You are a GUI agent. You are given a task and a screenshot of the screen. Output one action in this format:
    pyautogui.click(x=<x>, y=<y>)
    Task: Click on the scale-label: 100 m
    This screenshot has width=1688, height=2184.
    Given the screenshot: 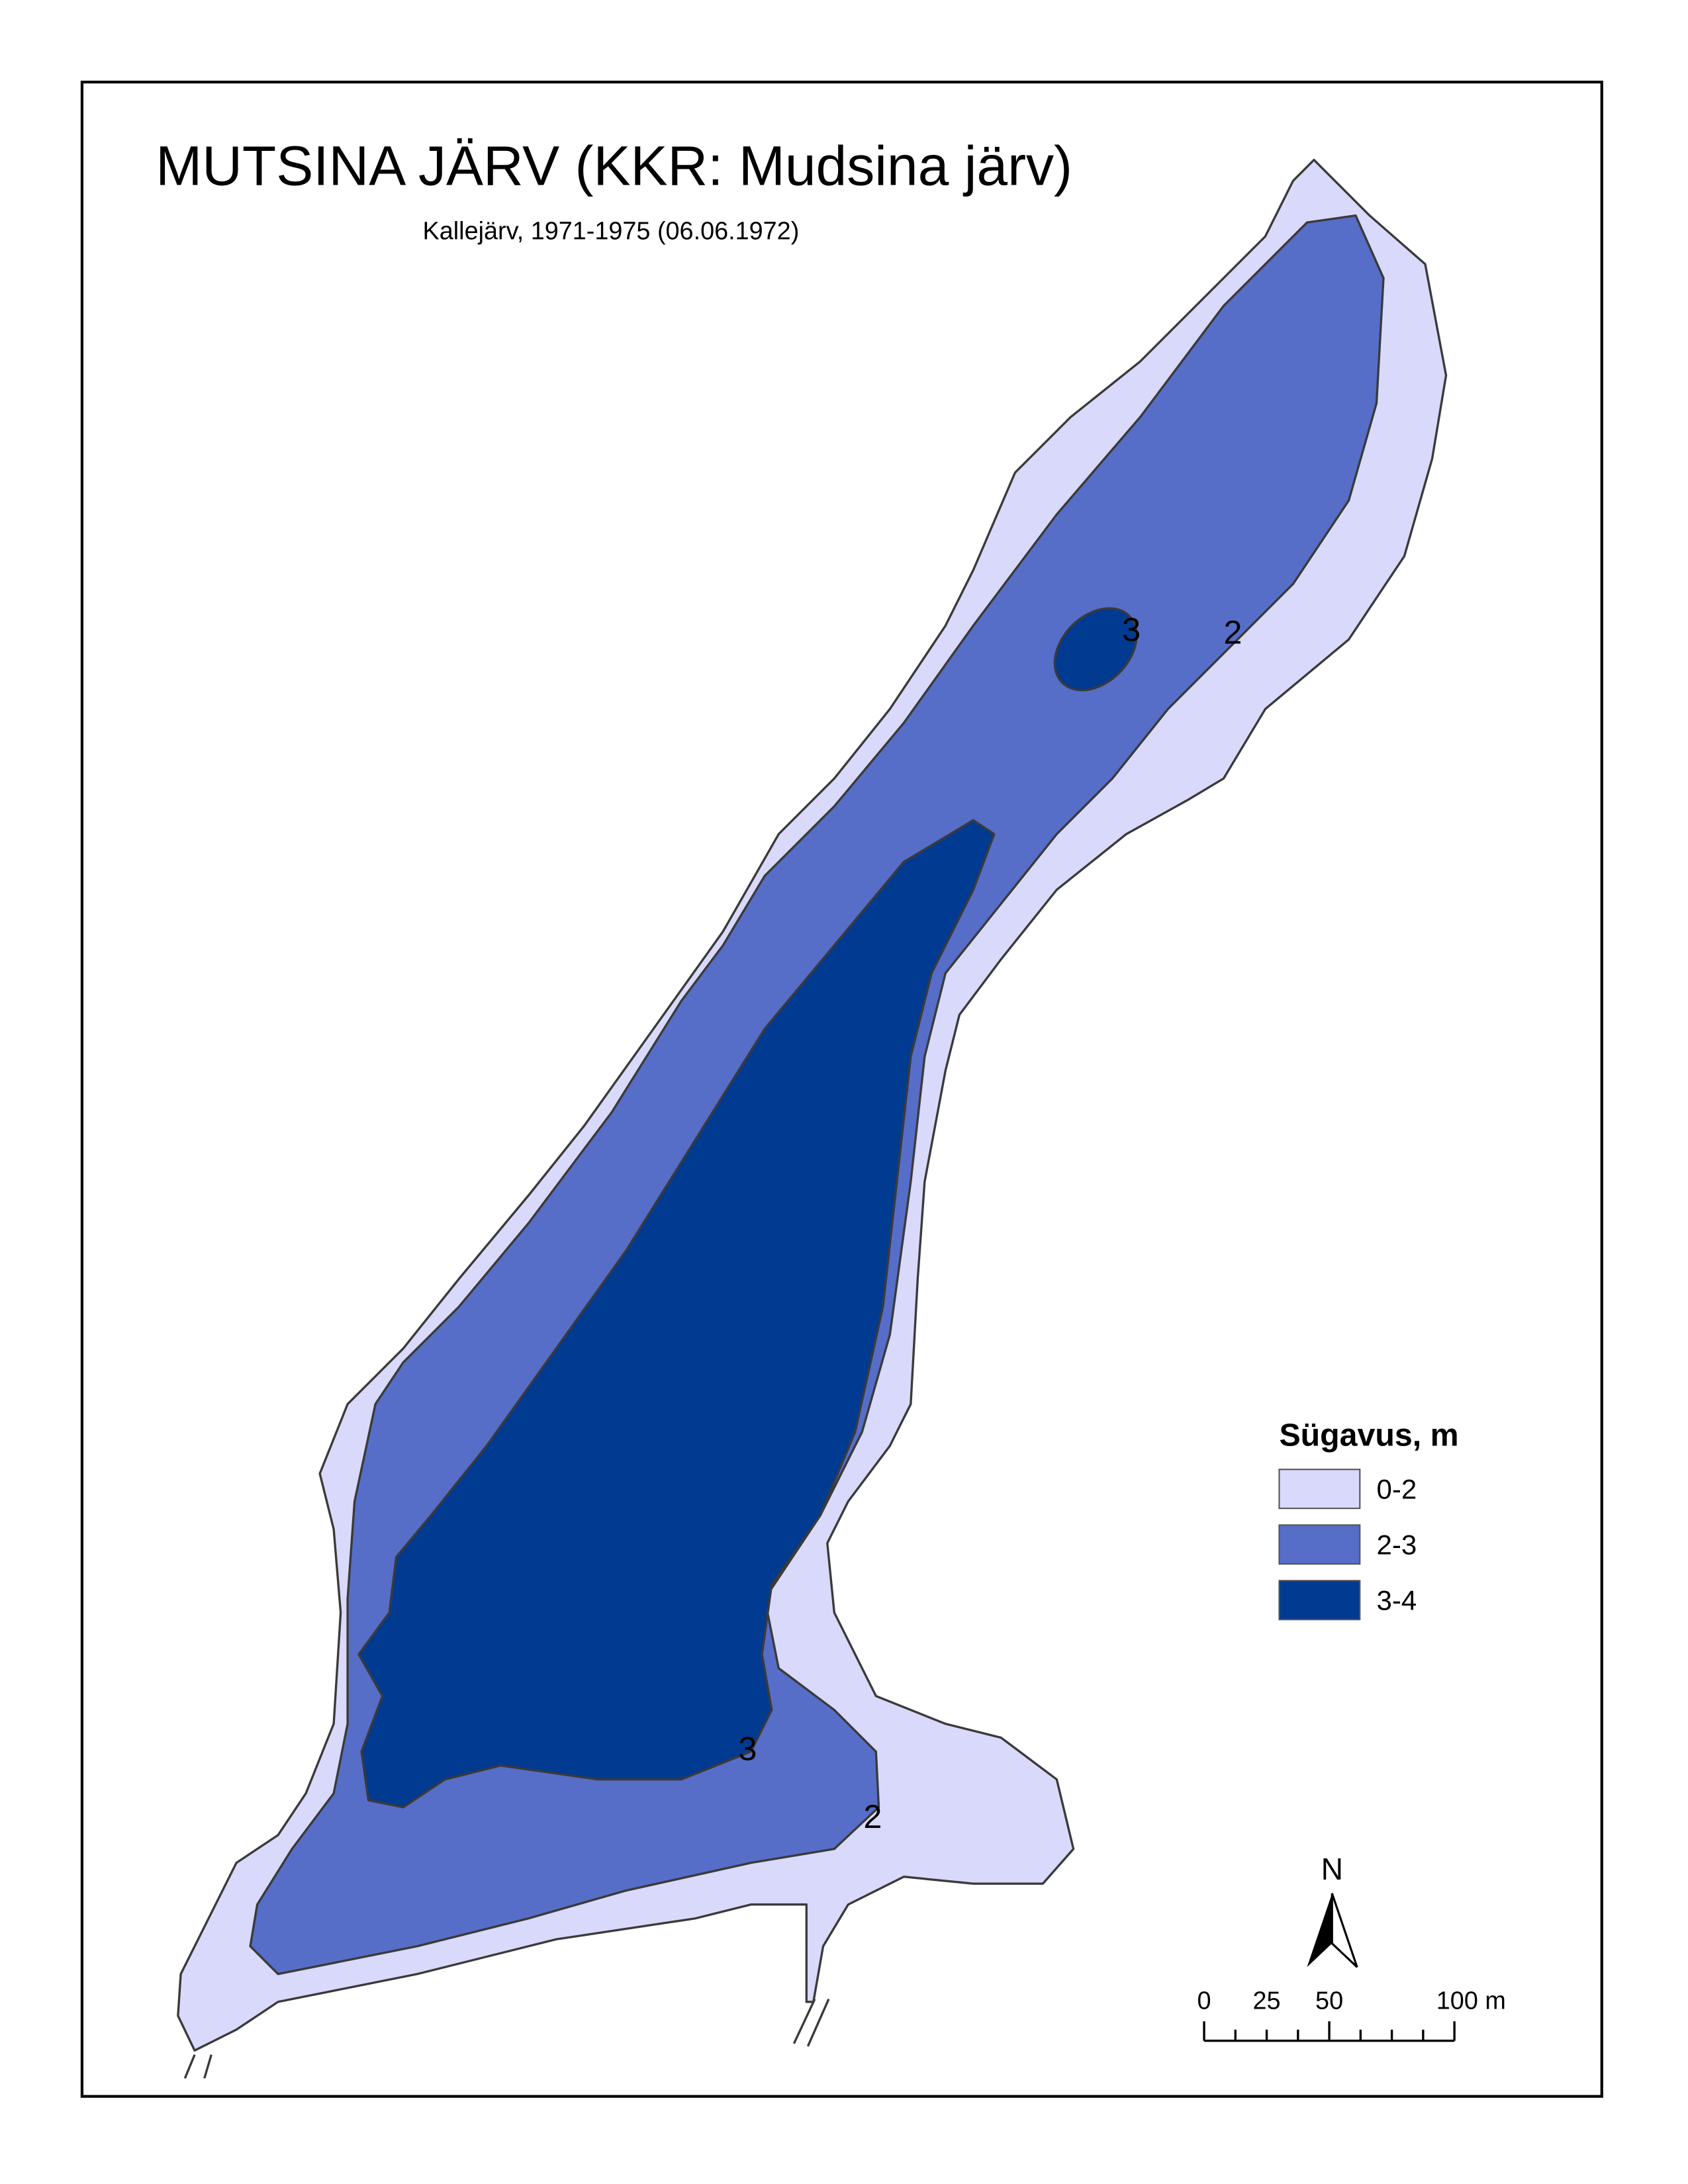 What is the action you would take?
    pyautogui.click(x=1471, y=2001)
    